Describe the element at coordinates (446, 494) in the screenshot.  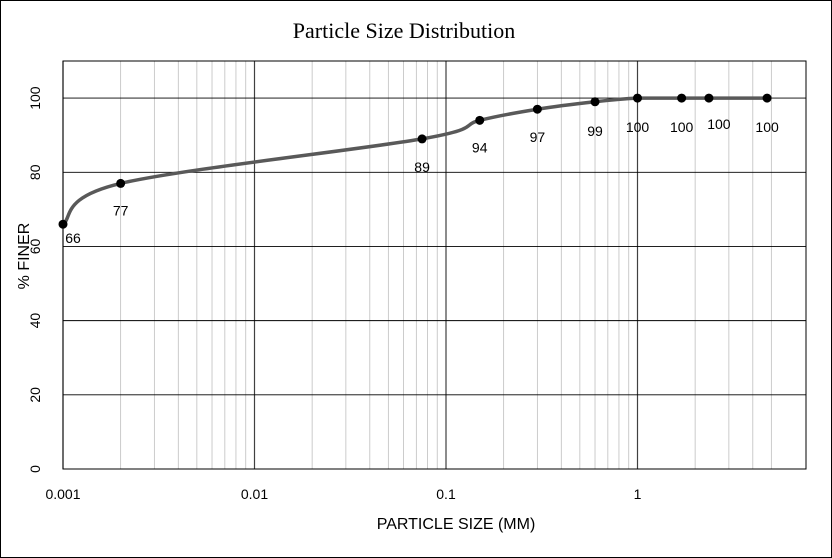
I see `x-tick-label: 0.1` at that location.